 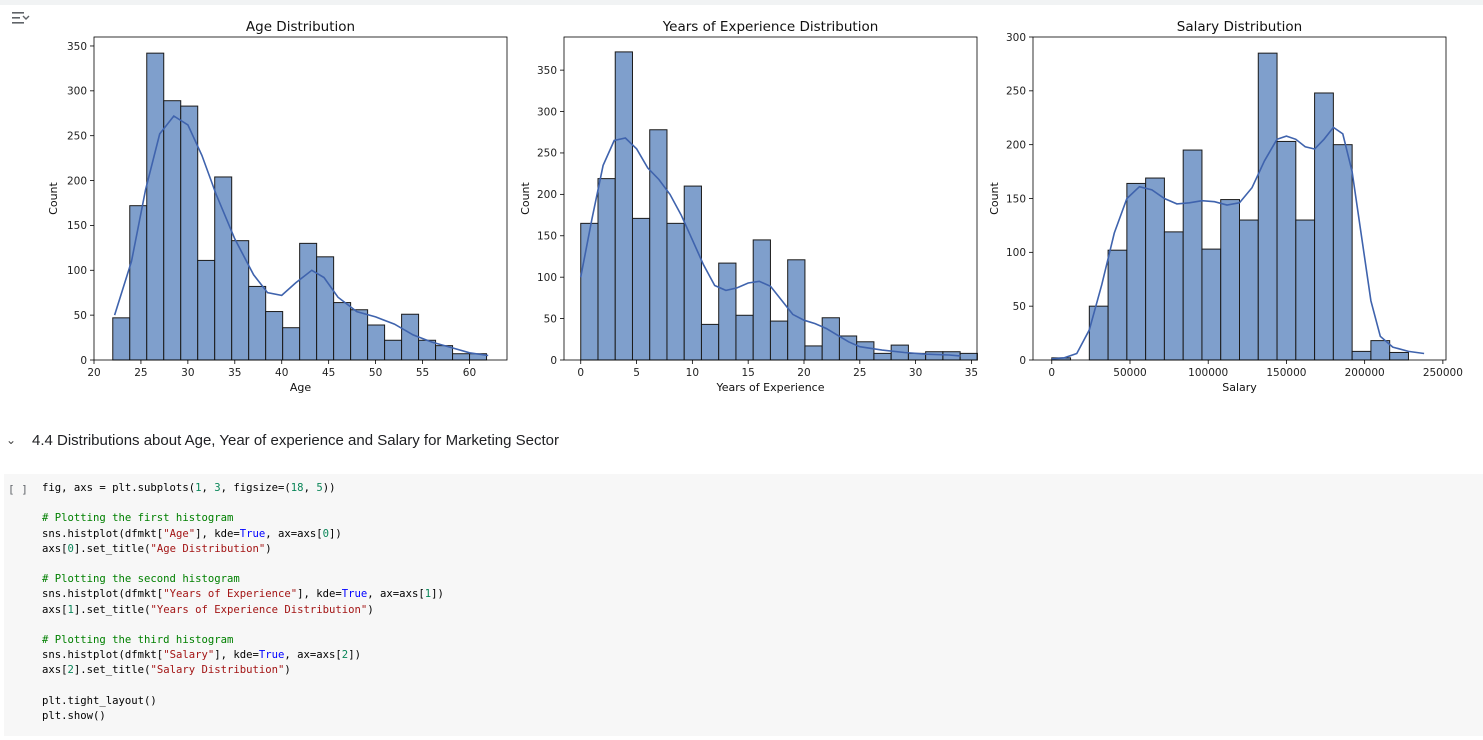 What do you see at coordinates (21, 18) in the screenshot?
I see `output-toggle-icon` at bounding box center [21, 18].